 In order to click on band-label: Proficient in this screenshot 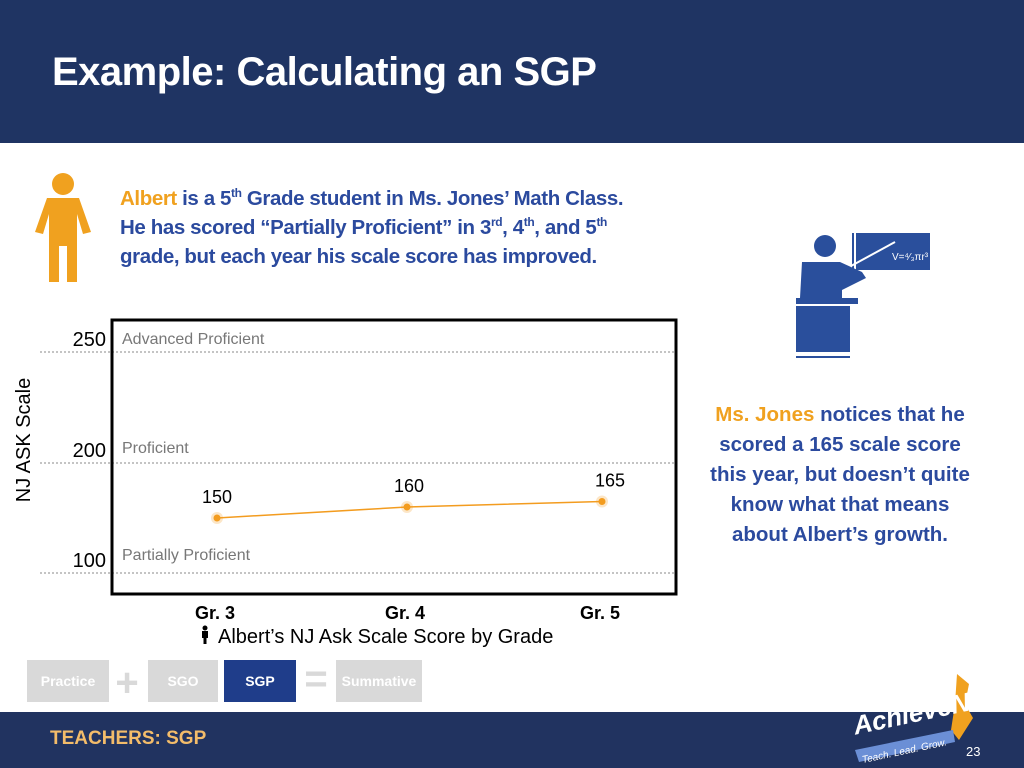, I will do `click(155, 448)`.